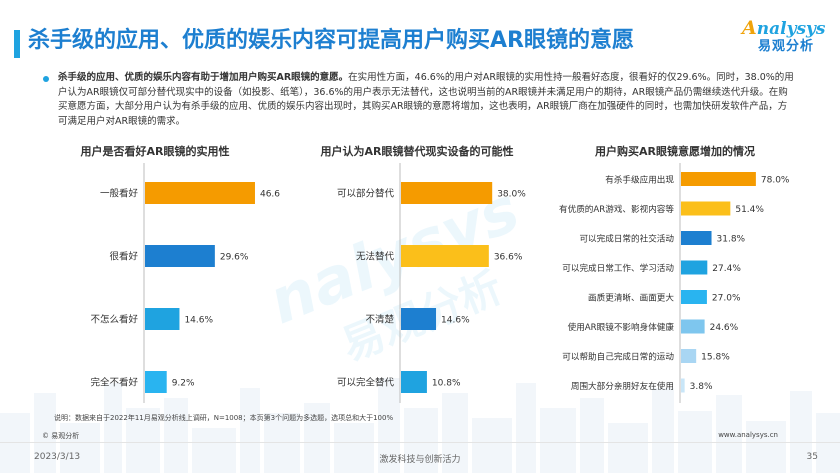  What do you see at coordinates (185, 283) in the screenshot?
I see `chart-practicality: 一般看好 46.6% 很看好 29.6% 不怎么看好 14.6% 完全不看好 9.2%` at bounding box center [185, 283].